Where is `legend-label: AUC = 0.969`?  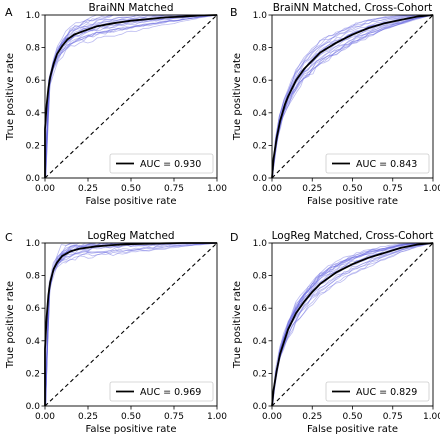 legend-label: AUC = 0.969 is located at coordinates (170, 392).